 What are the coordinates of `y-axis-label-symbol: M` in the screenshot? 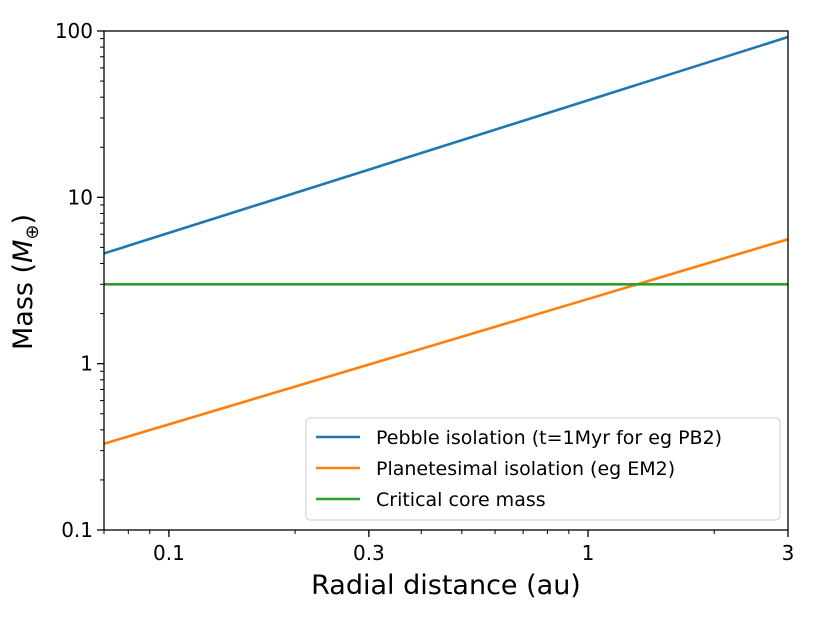 It's located at (23, 251).